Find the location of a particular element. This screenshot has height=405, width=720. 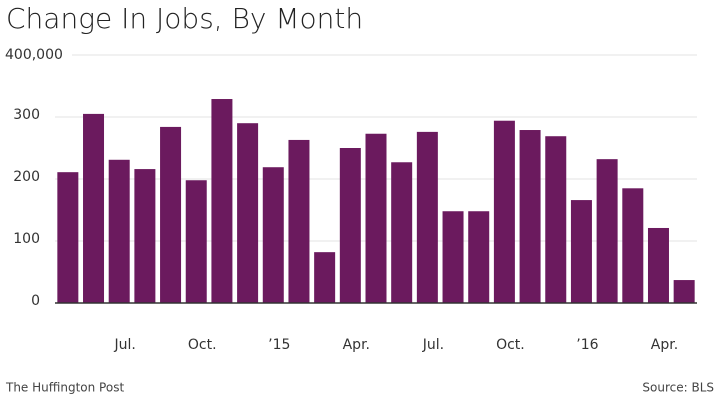

publisher: The Huffington Post is located at coordinates (64, 388).